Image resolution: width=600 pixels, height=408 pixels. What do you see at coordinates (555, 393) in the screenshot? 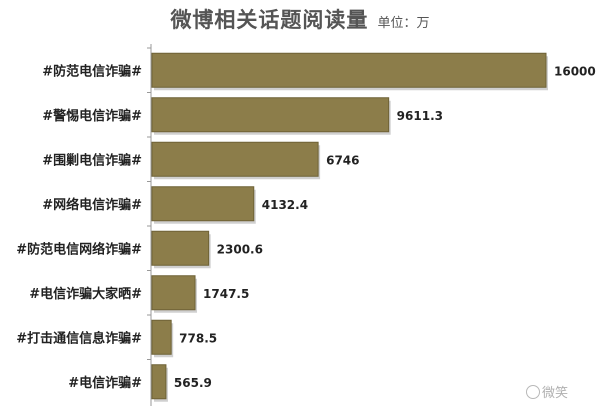
I see `watermark-text: 微笑` at bounding box center [555, 393].